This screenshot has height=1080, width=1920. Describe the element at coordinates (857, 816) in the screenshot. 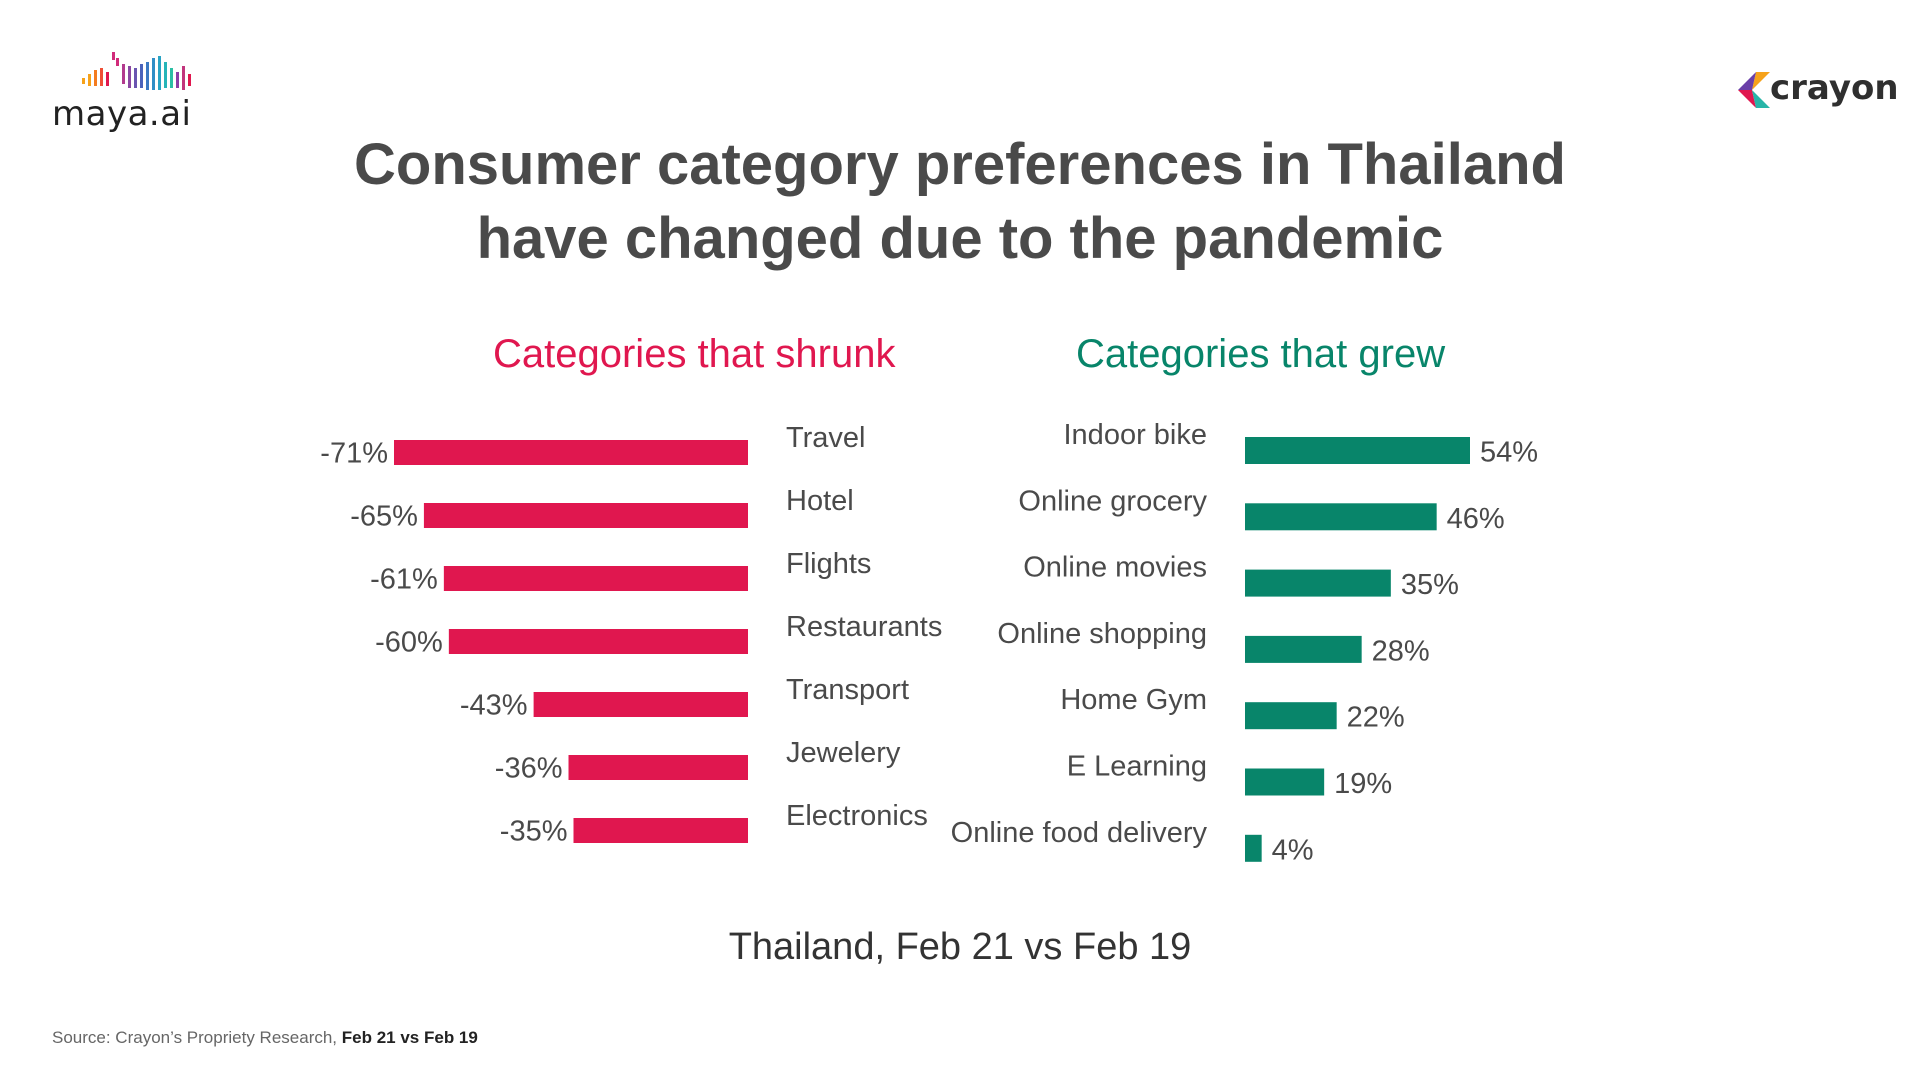

I see `shrunk-category-label-6: Electronics` at that location.